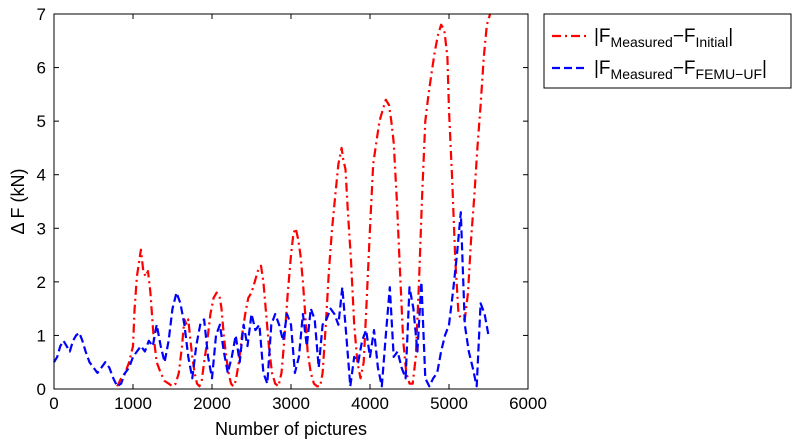 The height and width of the screenshot is (443, 795). Describe the element at coordinates (528, 403) in the screenshot. I see `x-tick-label: 6000` at that location.